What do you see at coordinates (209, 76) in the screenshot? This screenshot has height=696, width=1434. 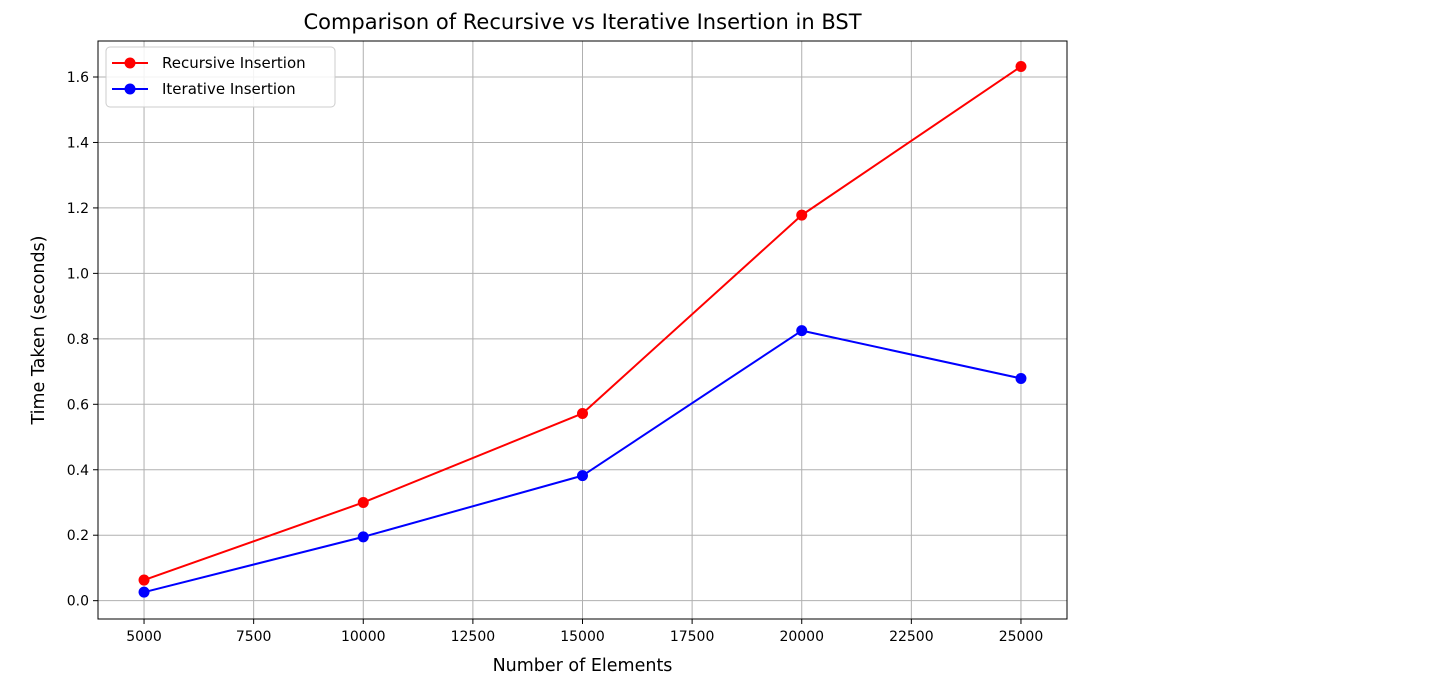 I see `legend-items: Recursive Insertion Iterative Insertion` at bounding box center [209, 76].